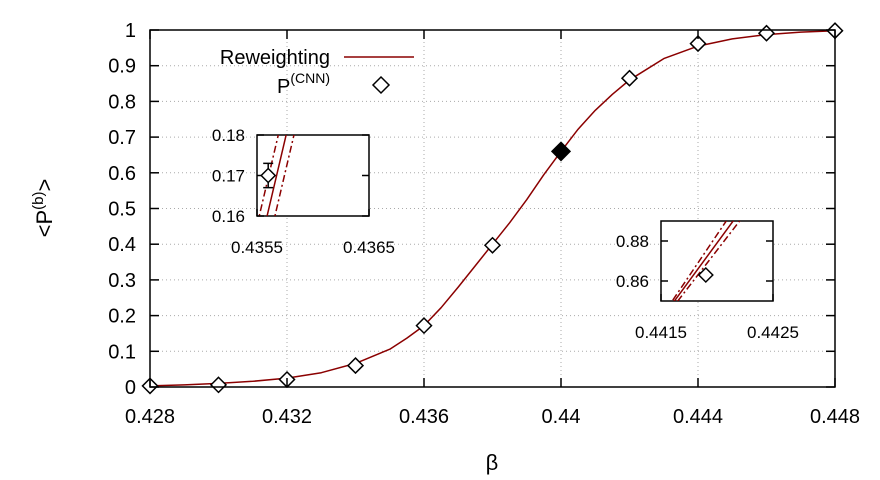  I want to click on y-tick-label: 0.1, so click(122, 352).